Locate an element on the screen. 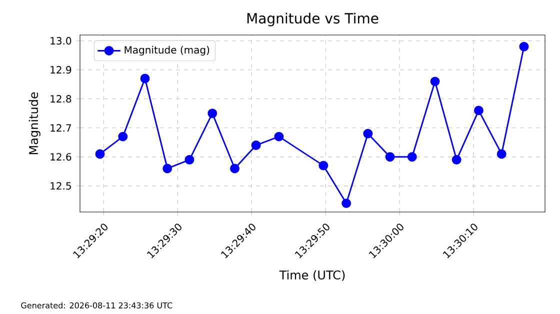 This screenshot has width=560, height=314. y-tick-label: 12.7 is located at coordinates (60, 128).